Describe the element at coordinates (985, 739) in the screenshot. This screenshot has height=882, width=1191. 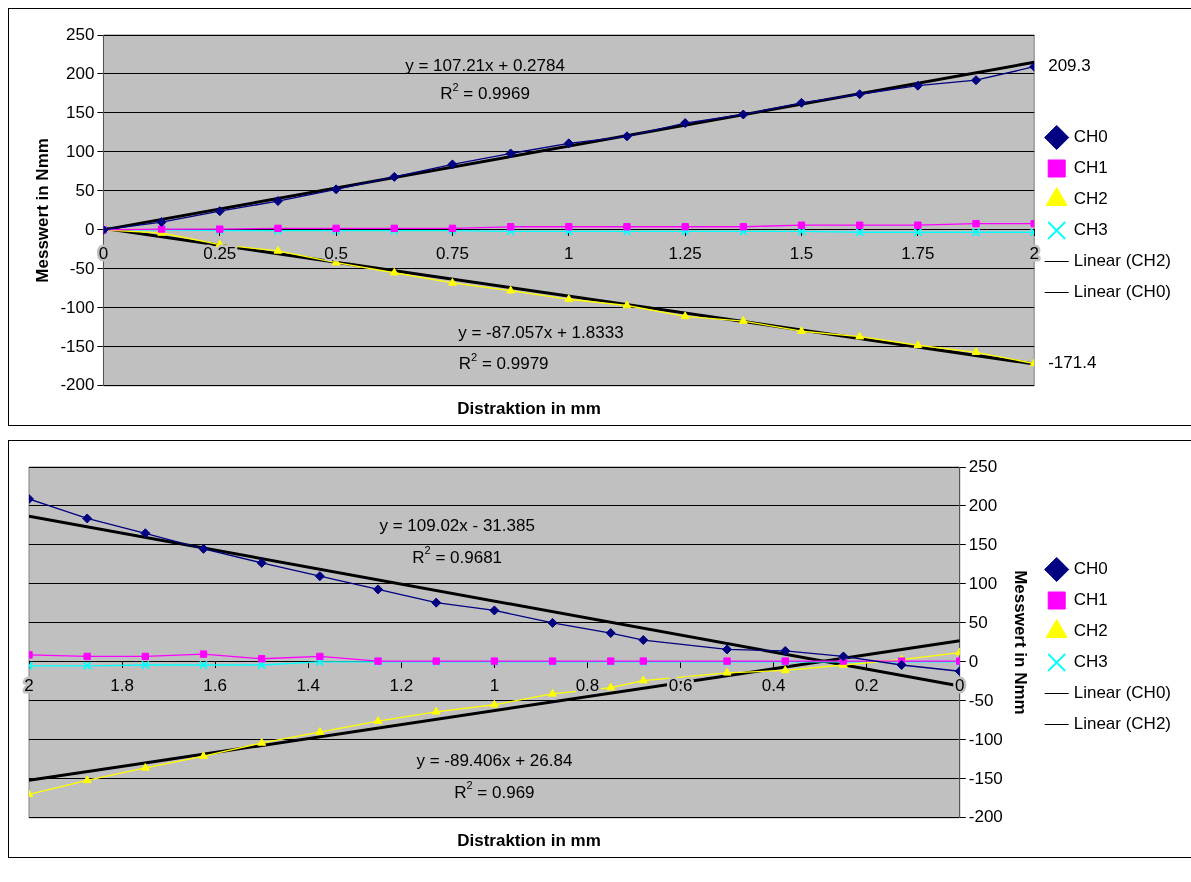
I see `y2-tick-label: -100` at that location.